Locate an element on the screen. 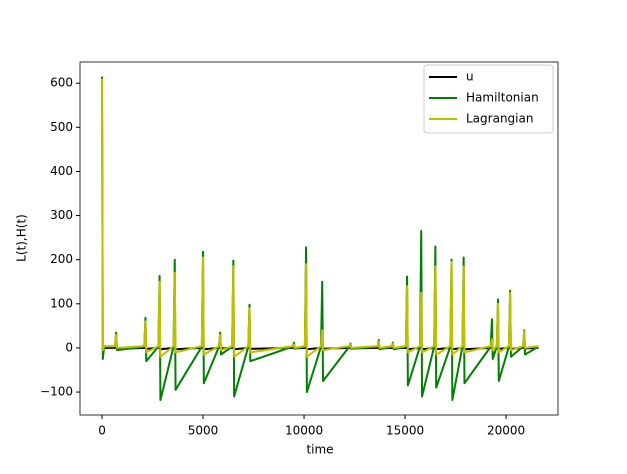 The height and width of the screenshot is (474, 627). legend-box is located at coordinates (488, 99).